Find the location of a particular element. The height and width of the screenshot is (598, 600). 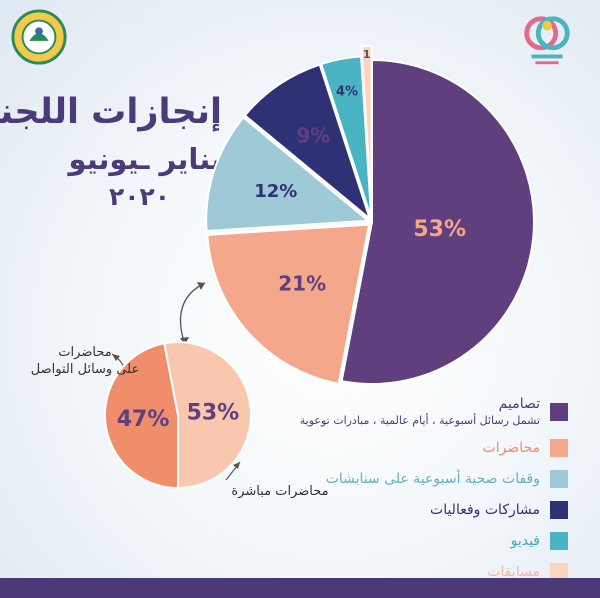

main-data-label-5: 1 is located at coordinates (367, 54).